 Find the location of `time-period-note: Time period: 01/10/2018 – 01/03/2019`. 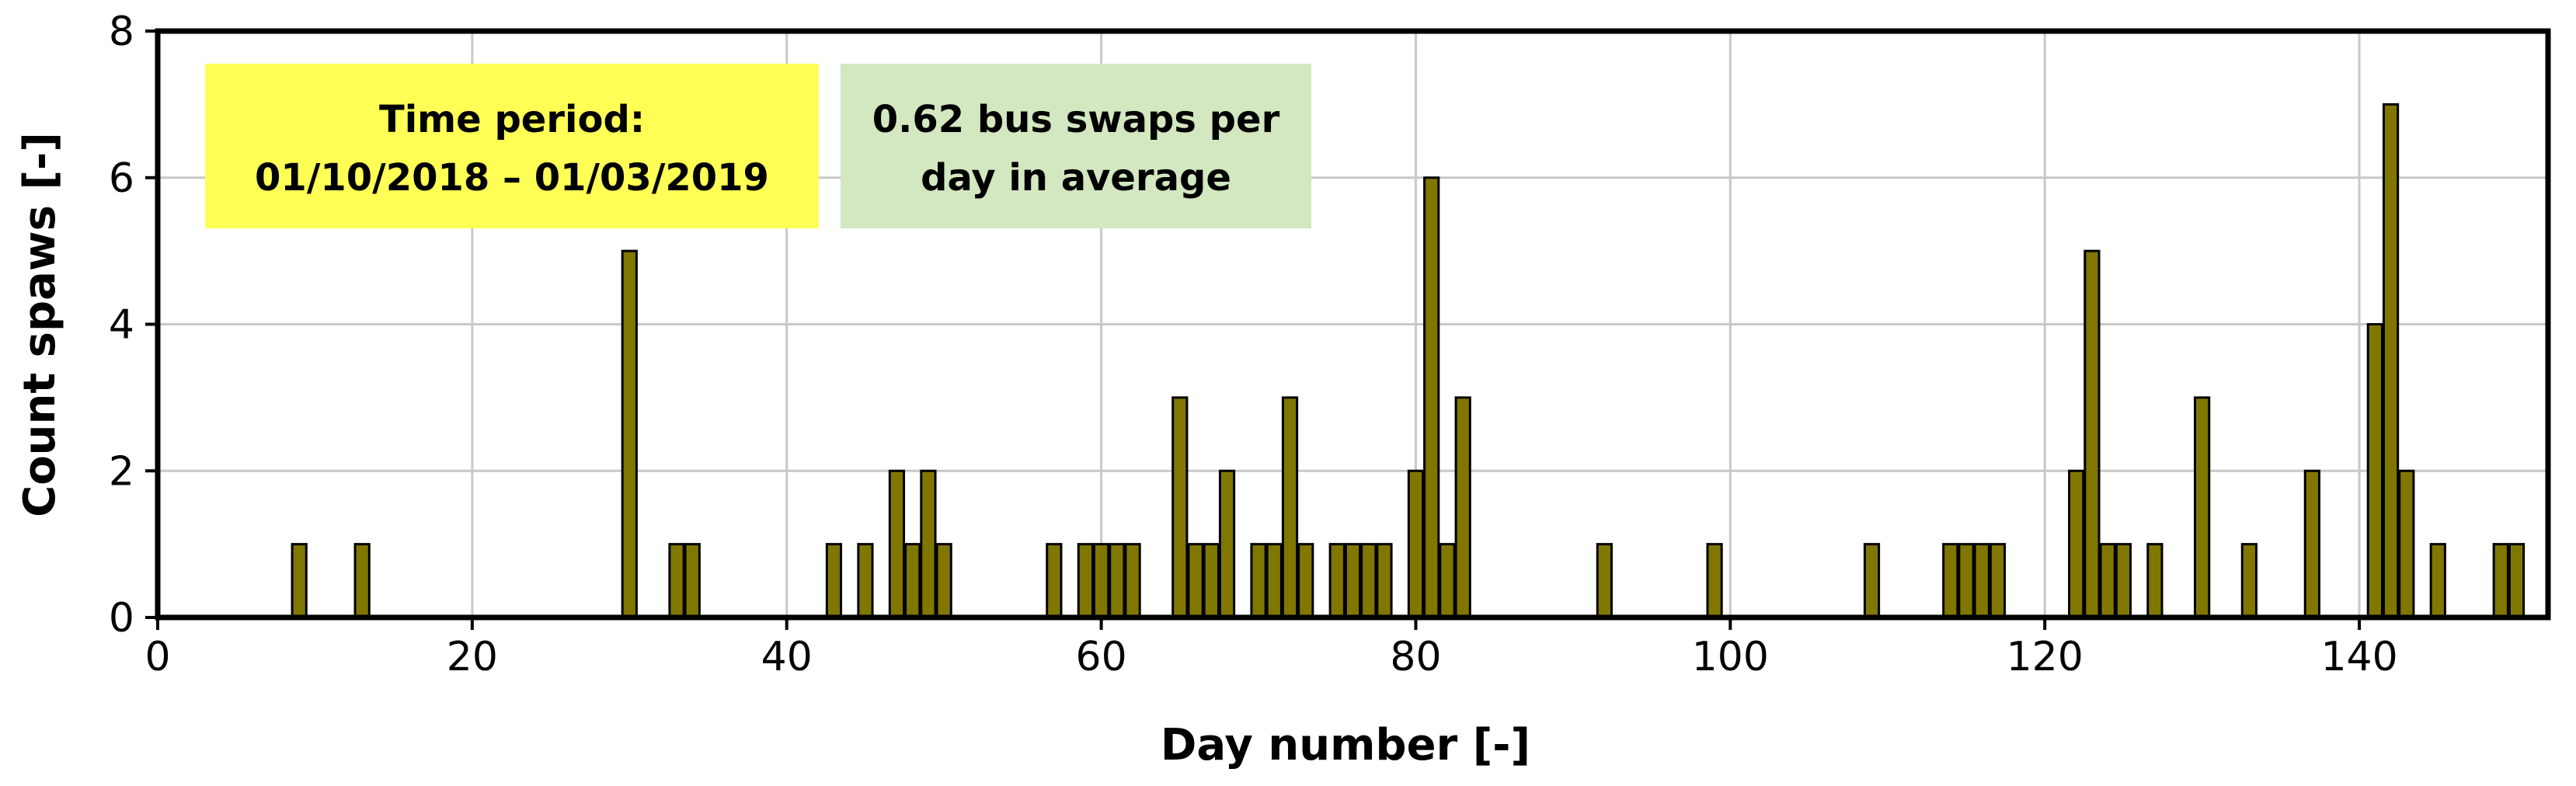

time-period-note: Time period: 01/10/2018 – 01/03/2019 is located at coordinates (512, 146).